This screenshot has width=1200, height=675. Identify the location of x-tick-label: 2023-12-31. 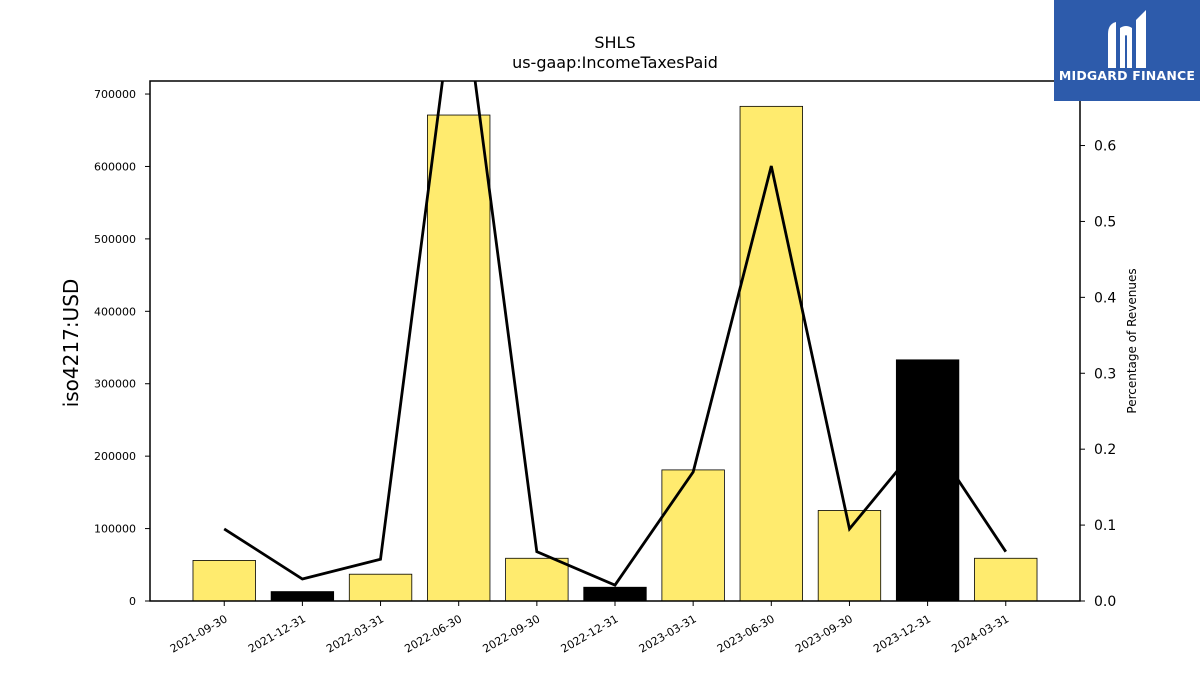
(902, 633).